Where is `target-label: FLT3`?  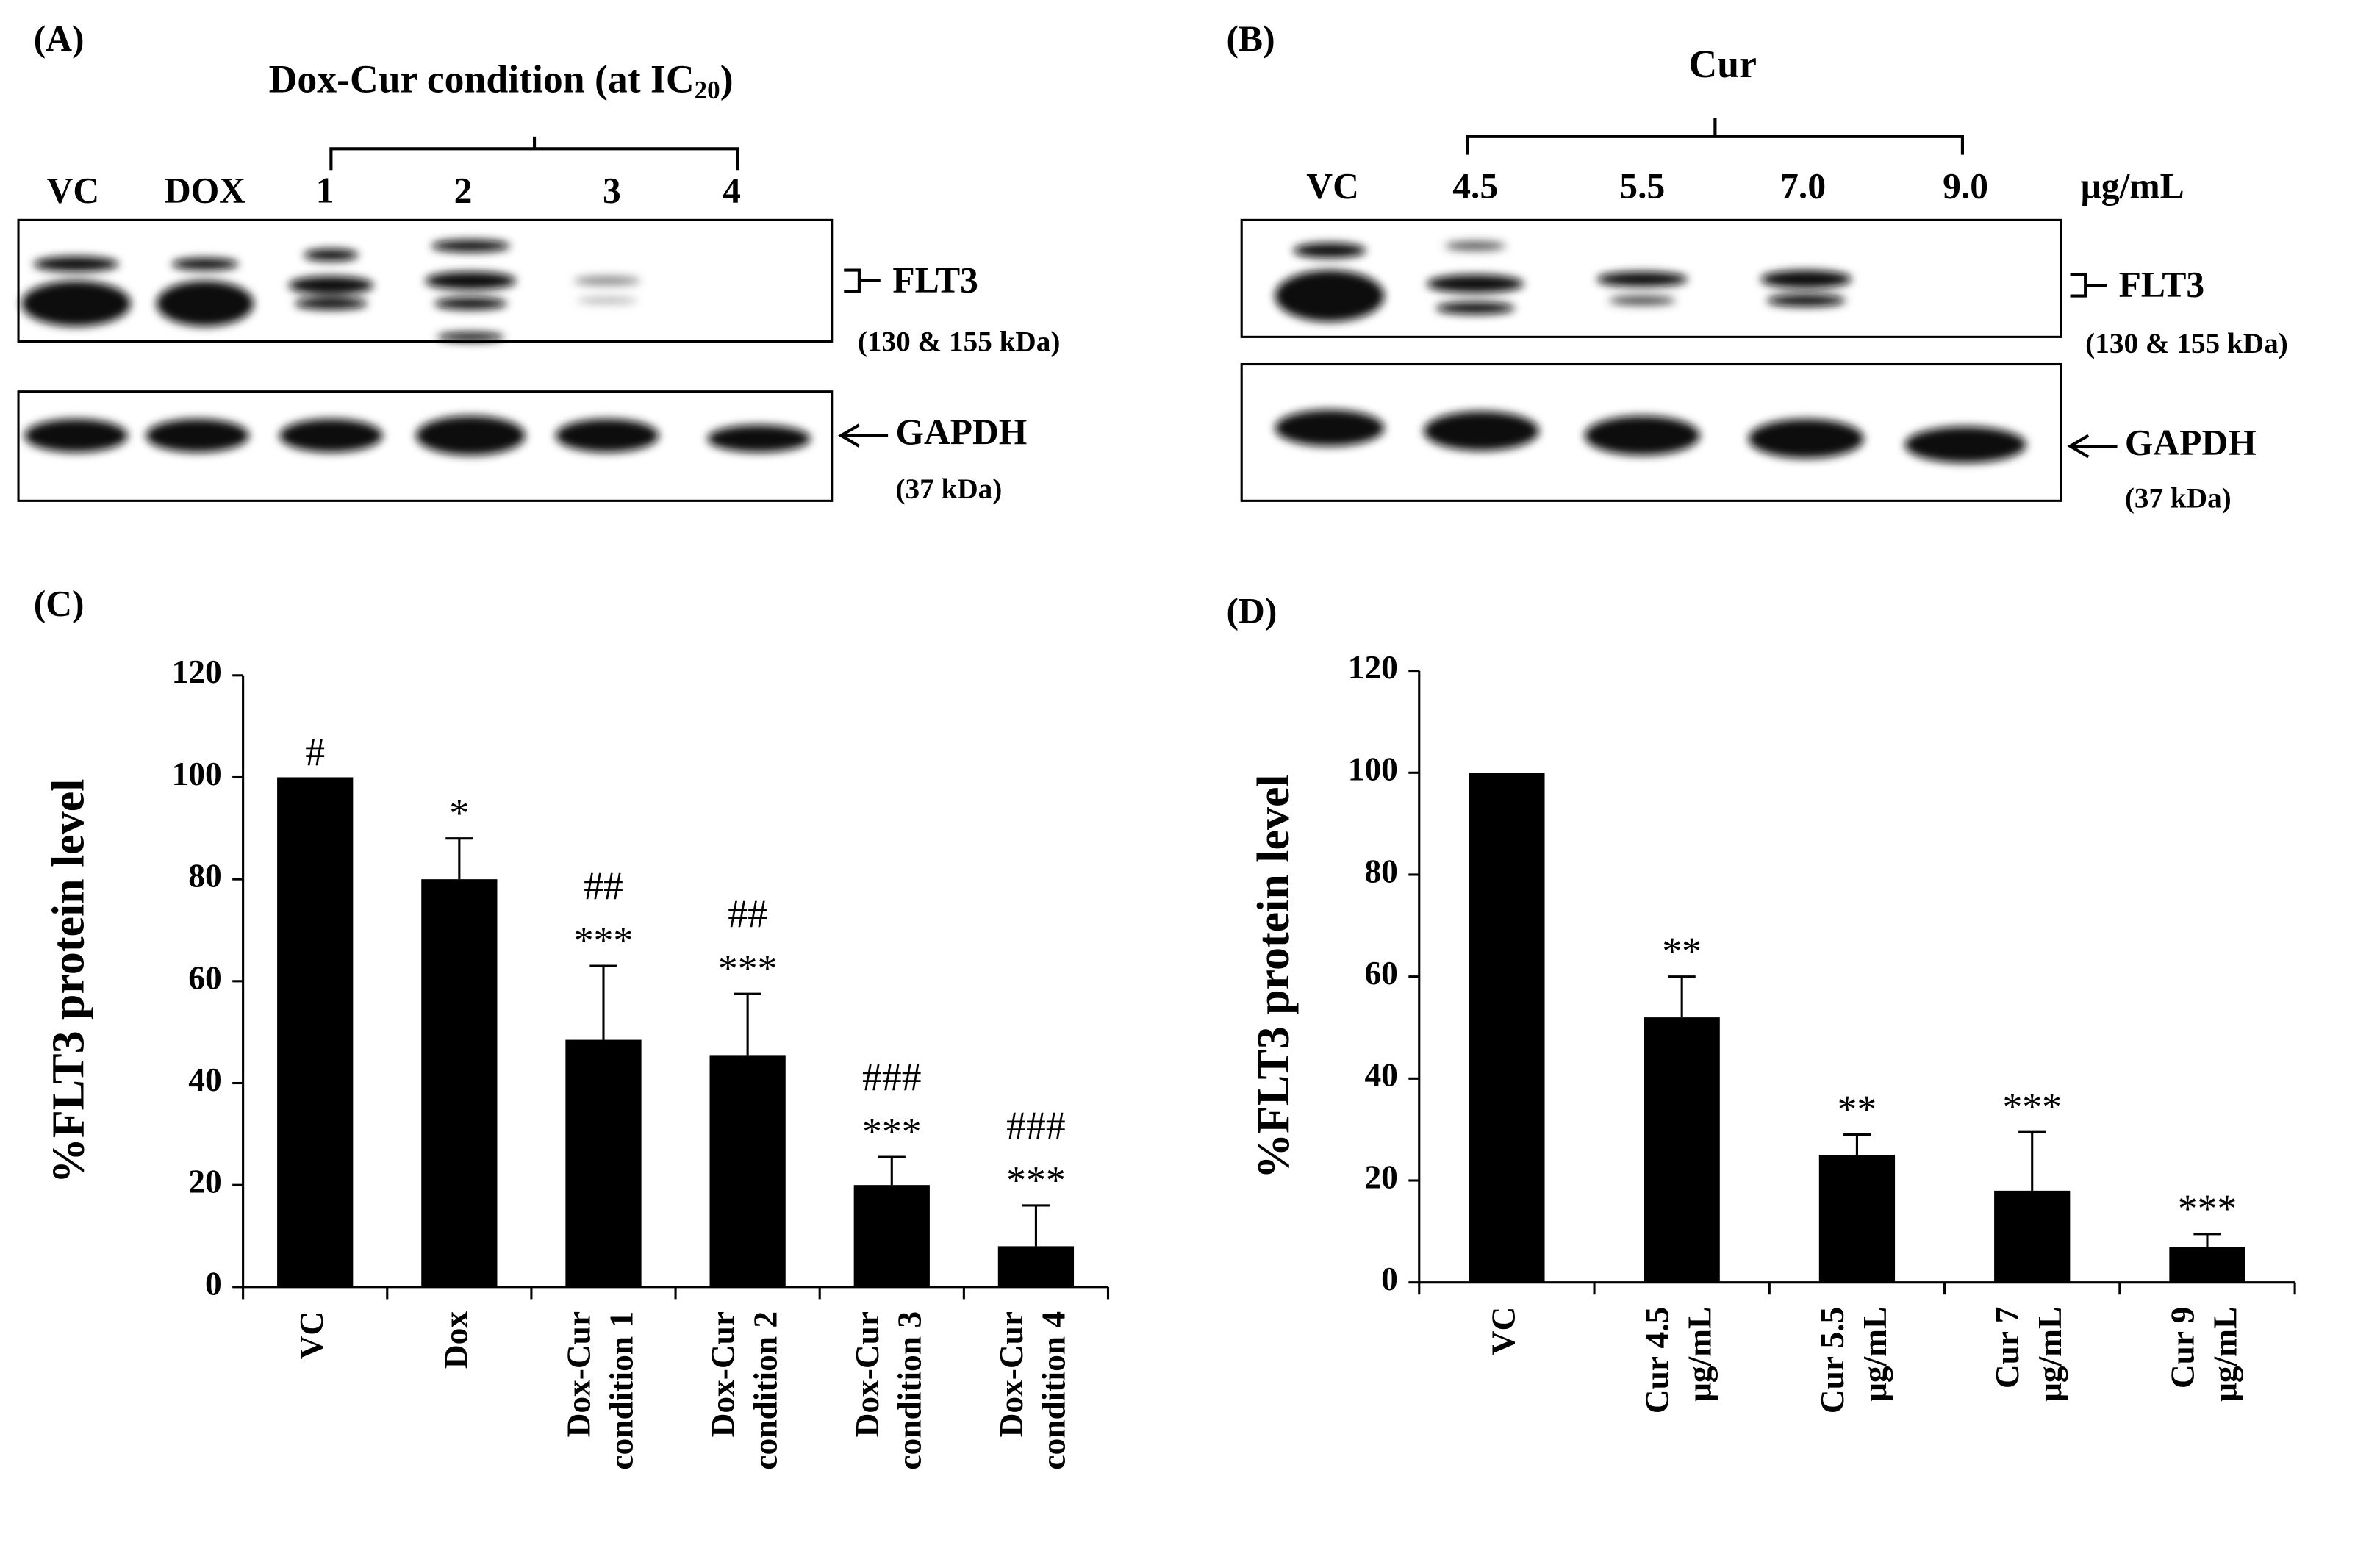 target-label: FLT3 is located at coordinates (935, 279).